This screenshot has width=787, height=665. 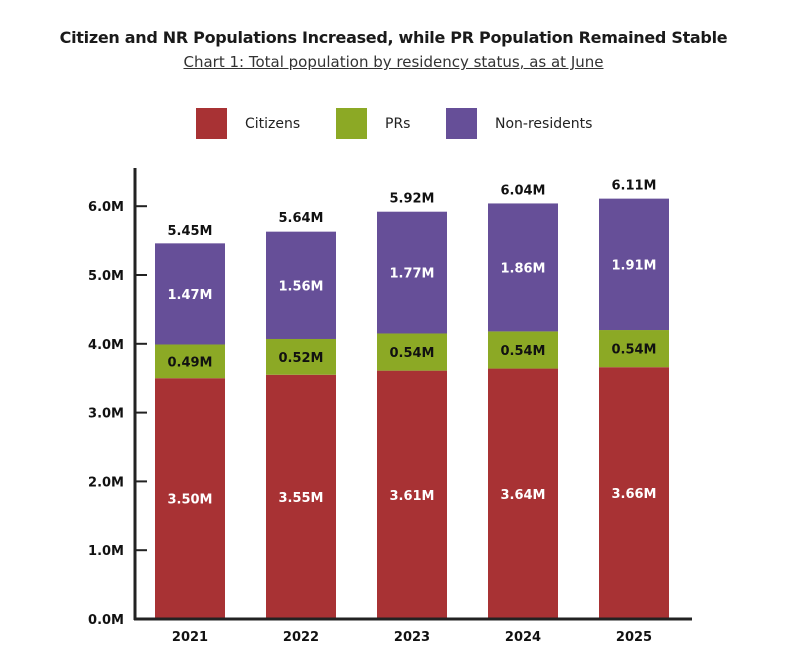 I want to click on data-label: 1.91M, so click(x=633, y=265).